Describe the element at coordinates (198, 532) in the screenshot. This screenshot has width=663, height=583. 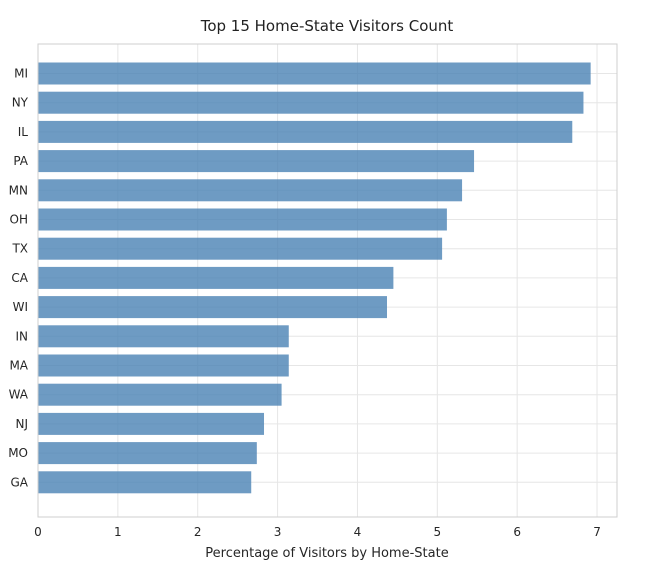
I see `x-tick-label-2: 2` at that location.